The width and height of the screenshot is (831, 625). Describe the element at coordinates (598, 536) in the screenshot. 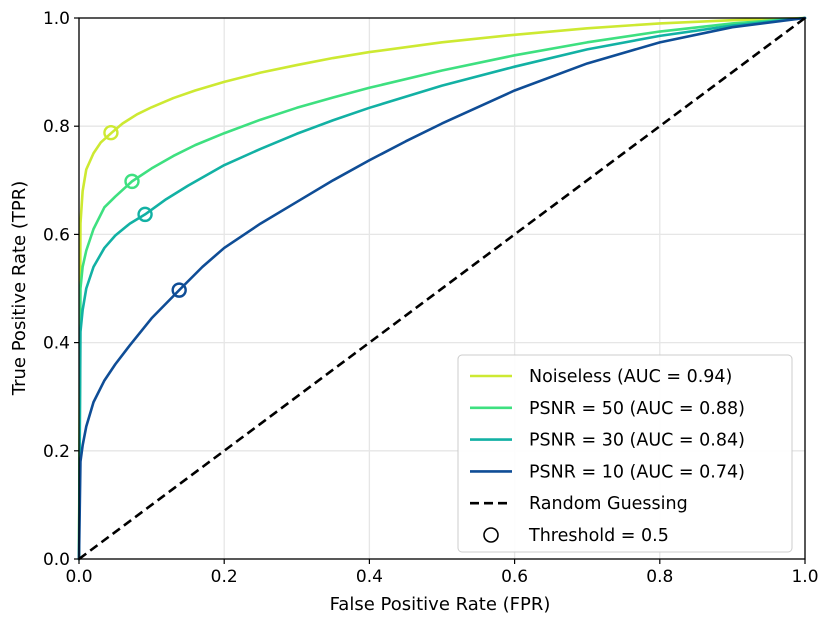

I see `legend-label-threshold: Threshold = 0.5` at that location.